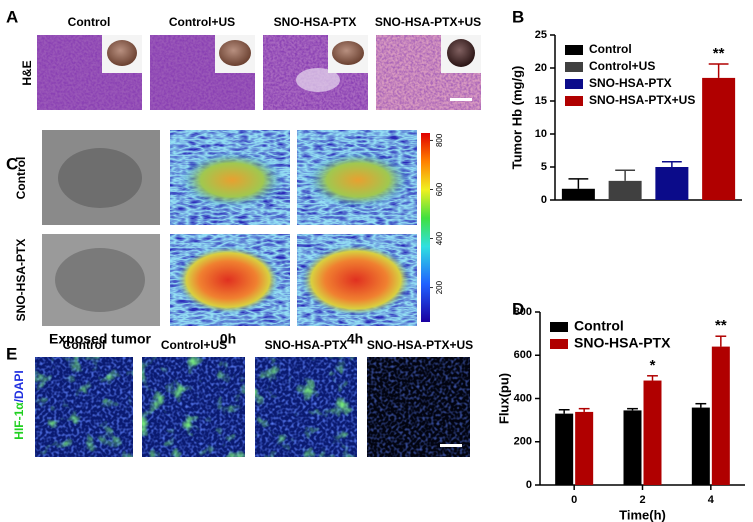 This screenshot has height=522, width=753. I want to click on panel-label: C, so click(12, 163).